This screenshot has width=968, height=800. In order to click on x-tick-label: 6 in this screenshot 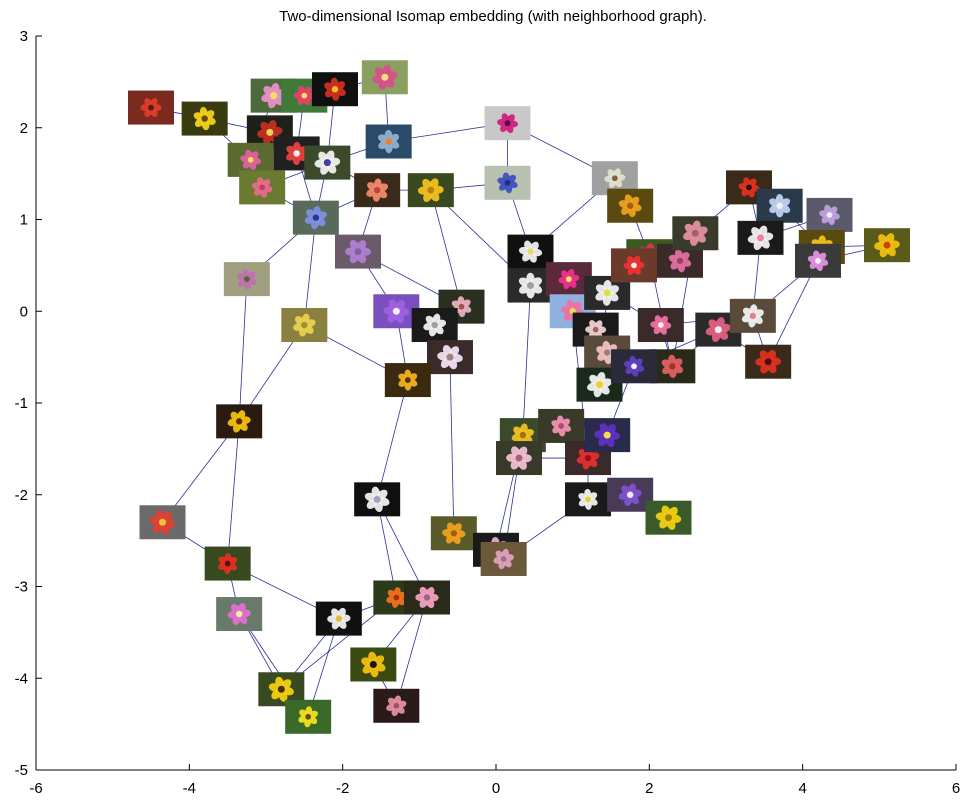, I will do `click(956, 788)`.